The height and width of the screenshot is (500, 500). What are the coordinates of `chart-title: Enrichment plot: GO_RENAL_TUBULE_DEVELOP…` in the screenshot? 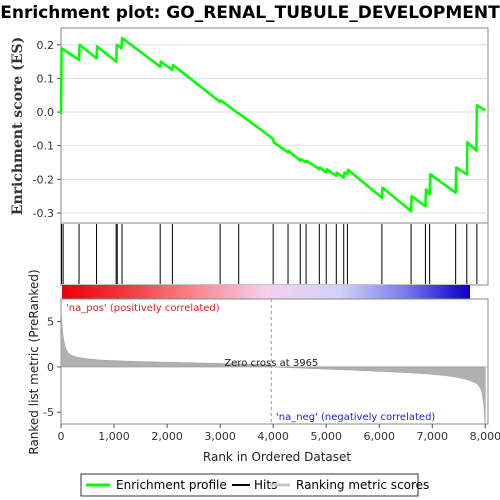 It's located at (250, 13).